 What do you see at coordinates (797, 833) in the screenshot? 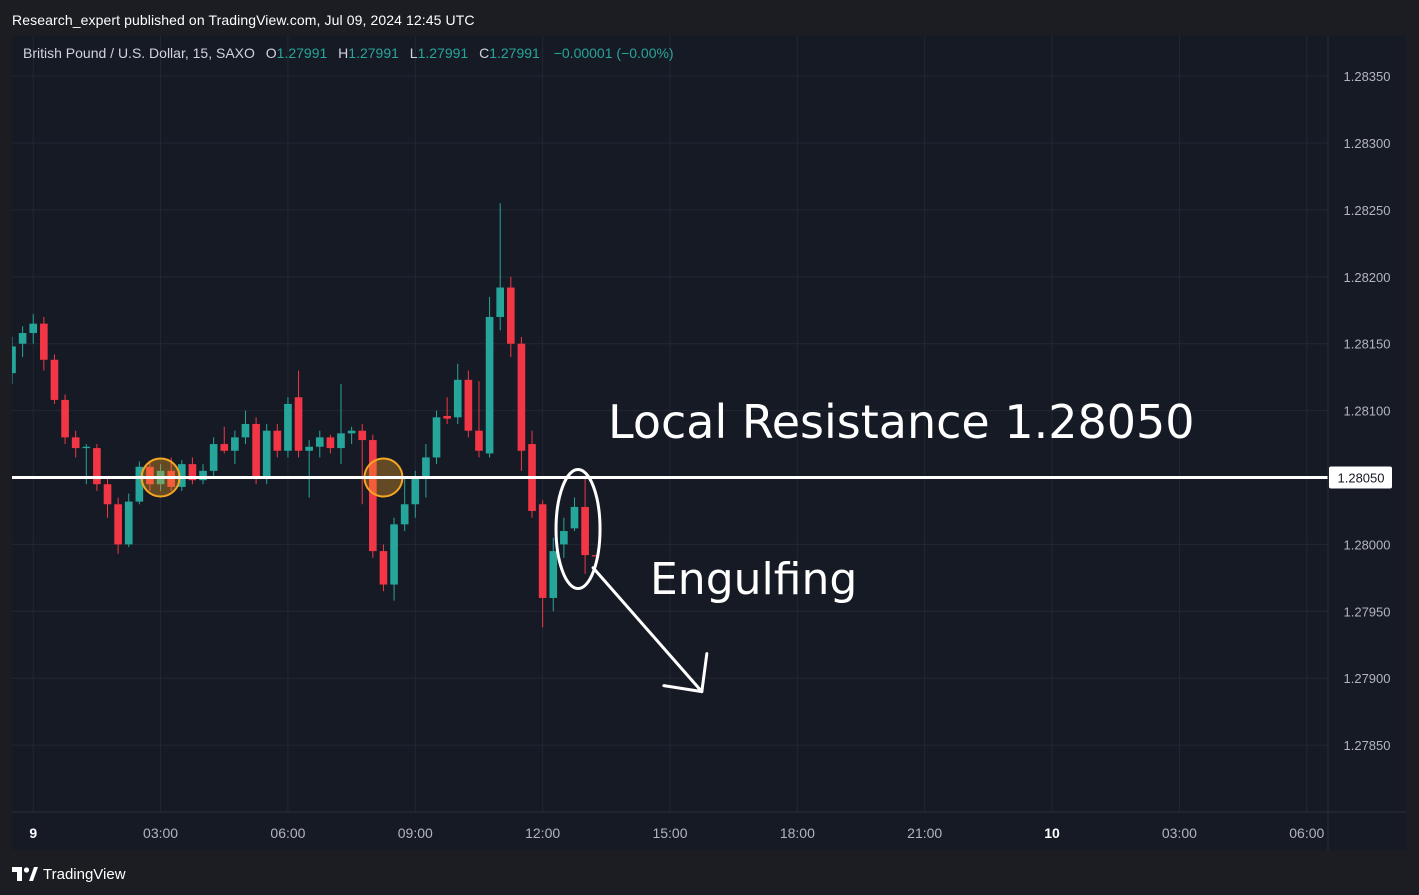
I see `time-tick-label: 18:00` at bounding box center [797, 833].